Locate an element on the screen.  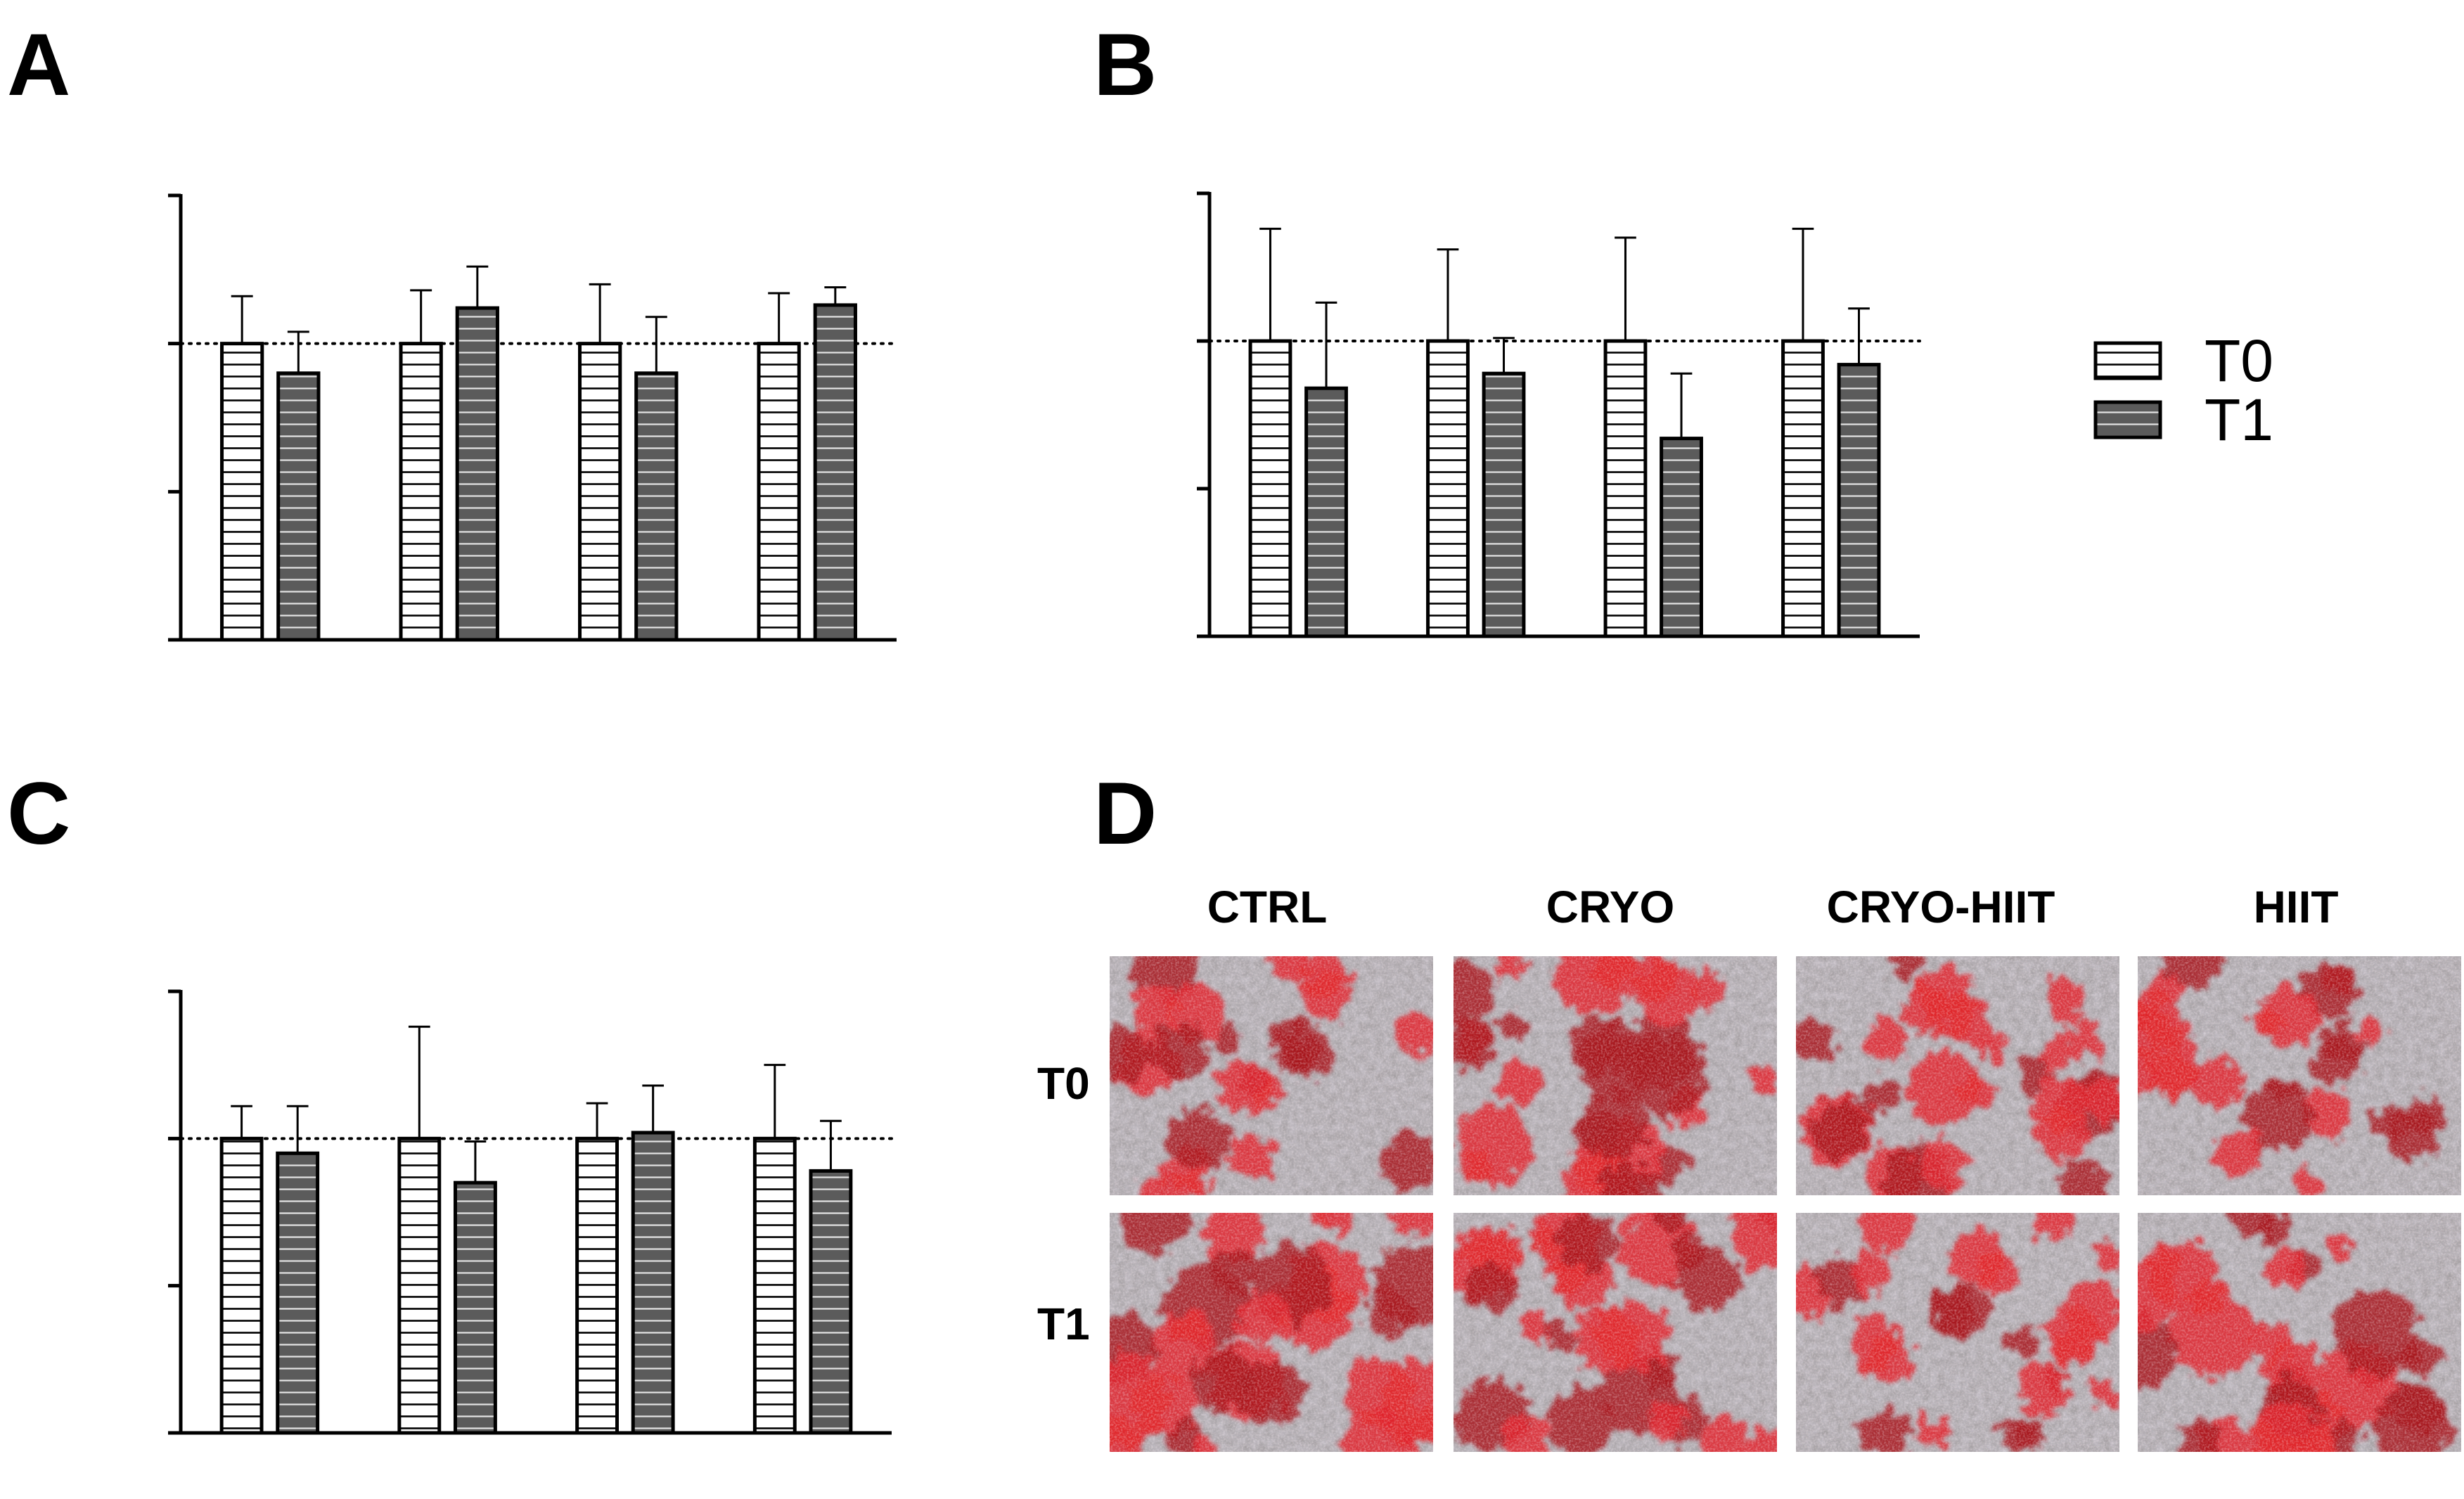
micrograph-t0-cryo is located at coordinates (1615, 1075).